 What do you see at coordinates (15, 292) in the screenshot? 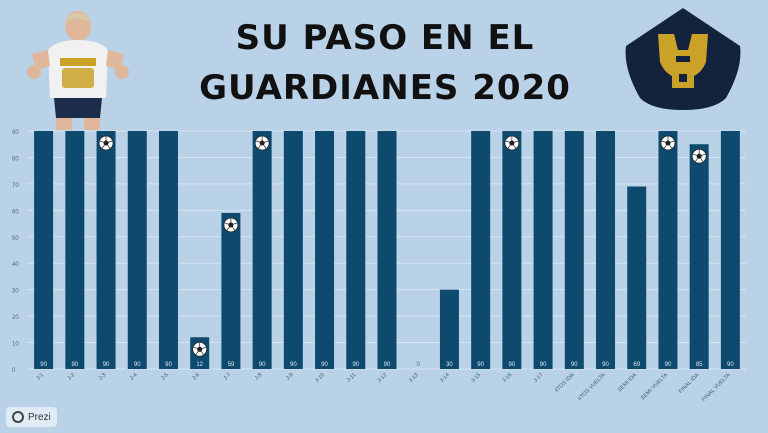
I see `y-tick-label: 30` at bounding box center [15, 292].